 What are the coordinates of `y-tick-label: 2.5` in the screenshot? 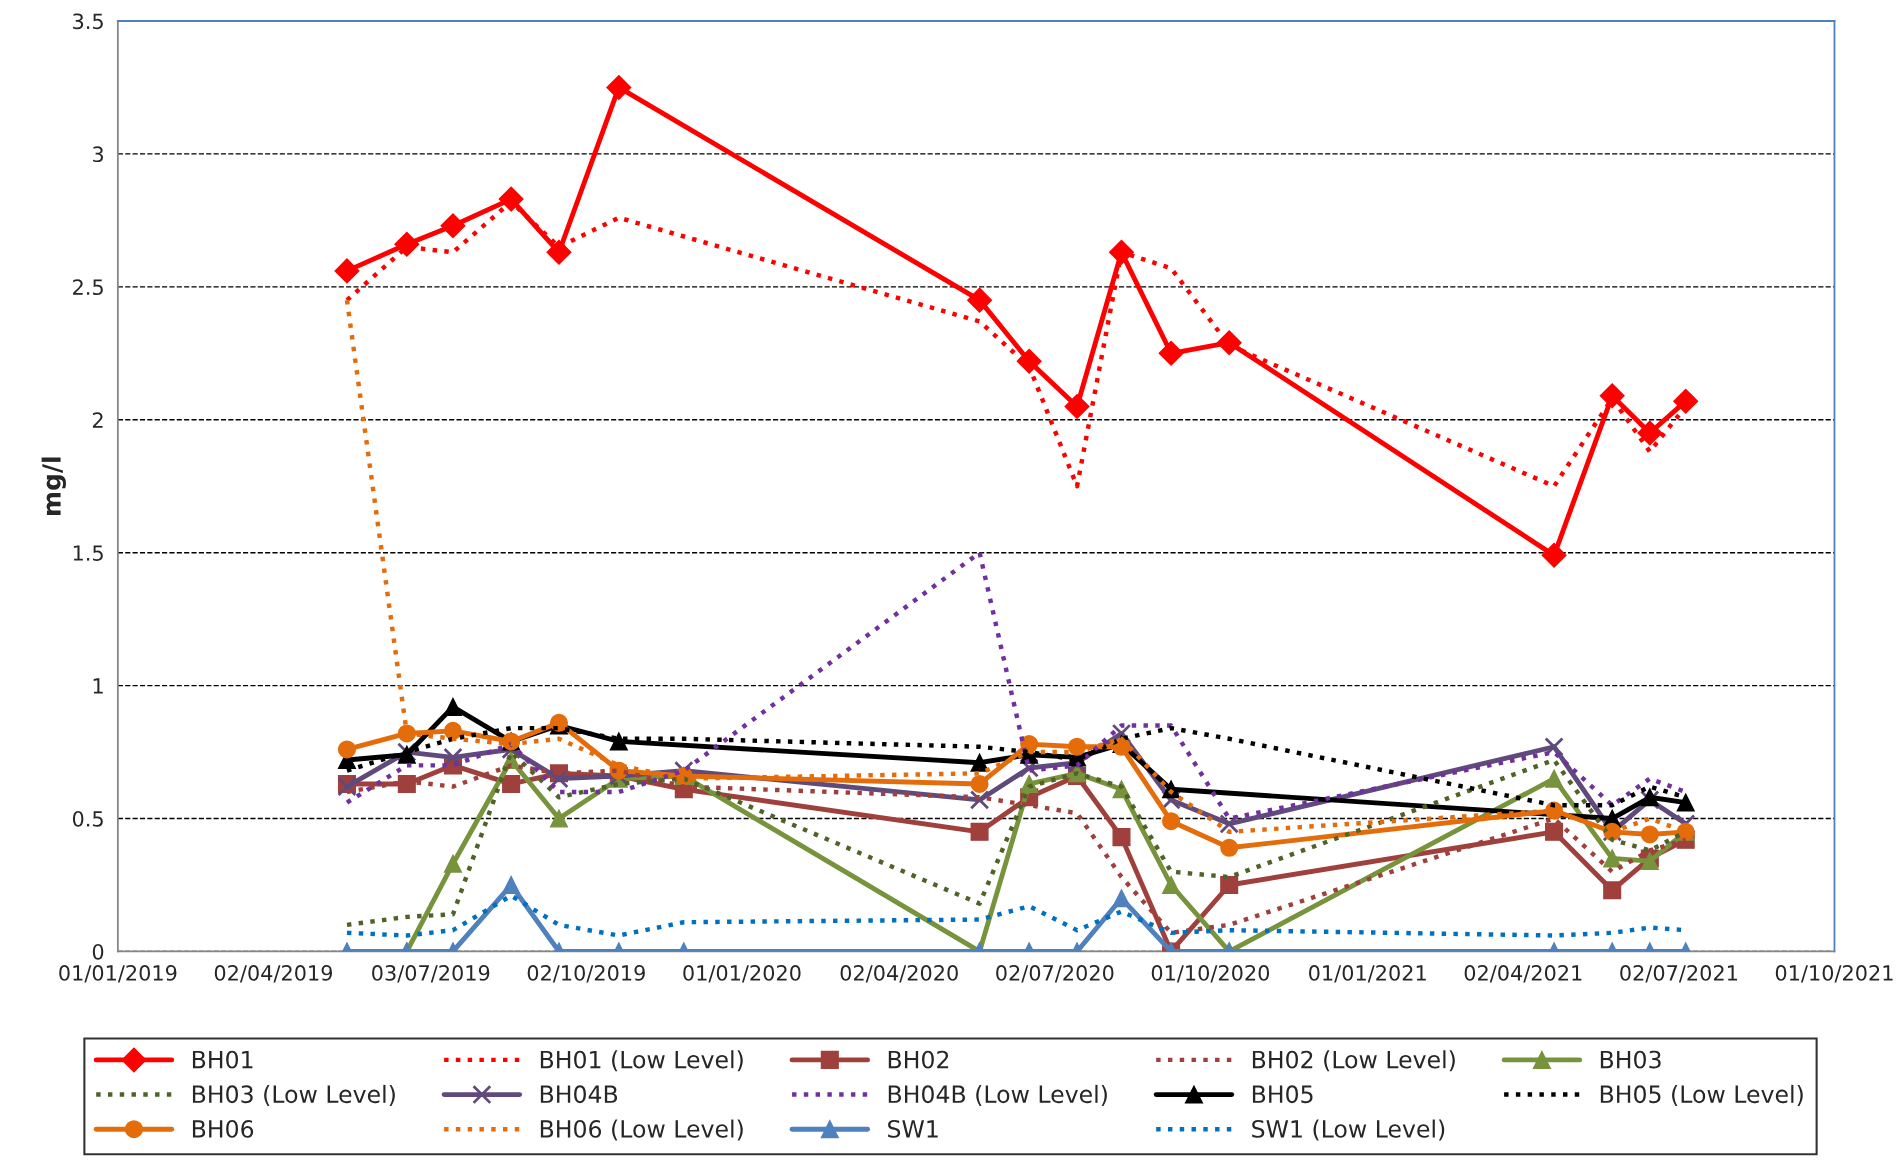 It's located at (88, 287).